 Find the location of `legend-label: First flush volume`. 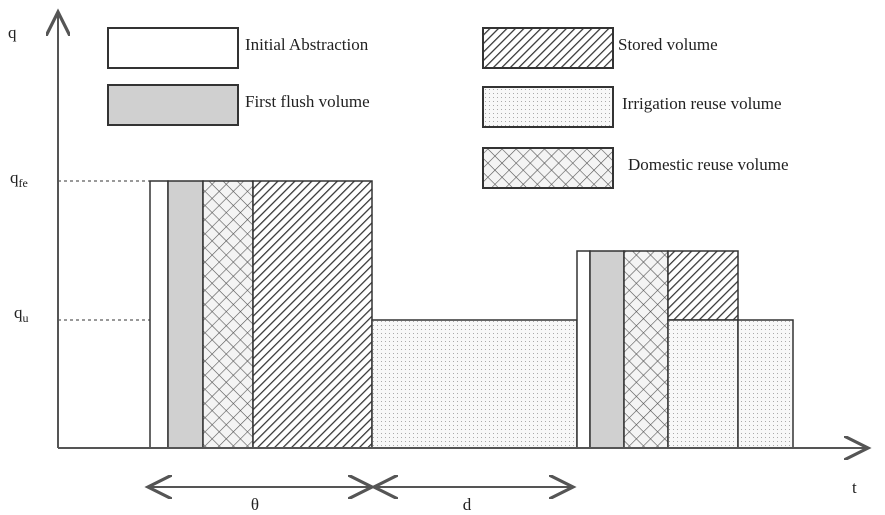

legend-label: First flush volume is located at coordinates (307, 101).